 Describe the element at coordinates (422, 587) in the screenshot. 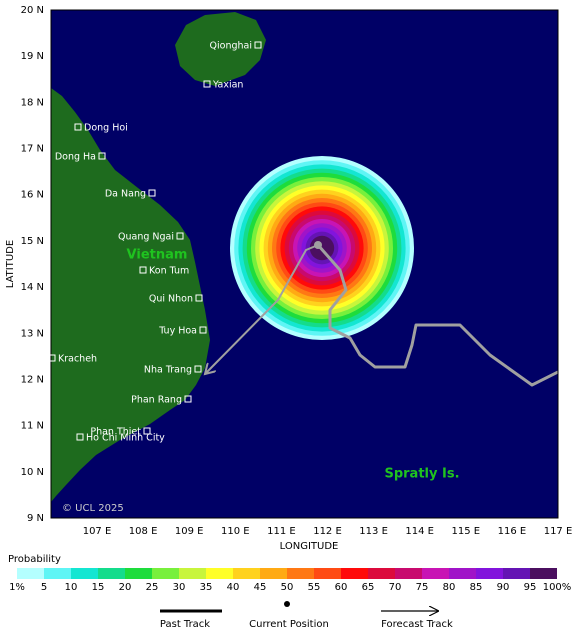

I see `legend-tick-label: 75` at that location.